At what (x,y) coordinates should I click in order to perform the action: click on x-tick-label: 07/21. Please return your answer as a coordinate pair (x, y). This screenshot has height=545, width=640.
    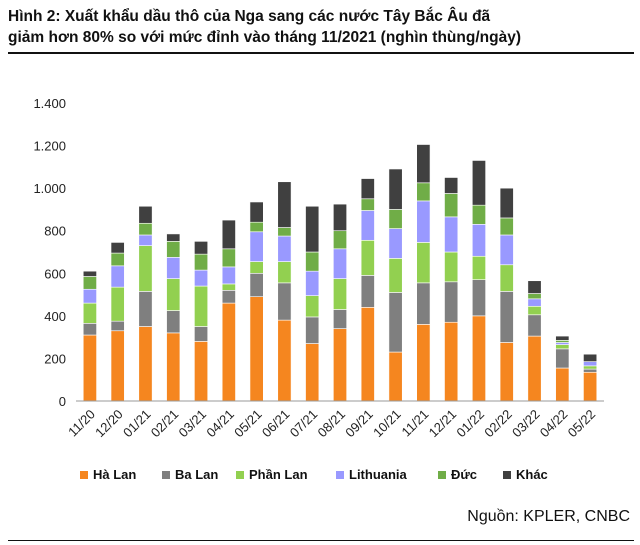
    Looking at the image, I should click on (304, 424).